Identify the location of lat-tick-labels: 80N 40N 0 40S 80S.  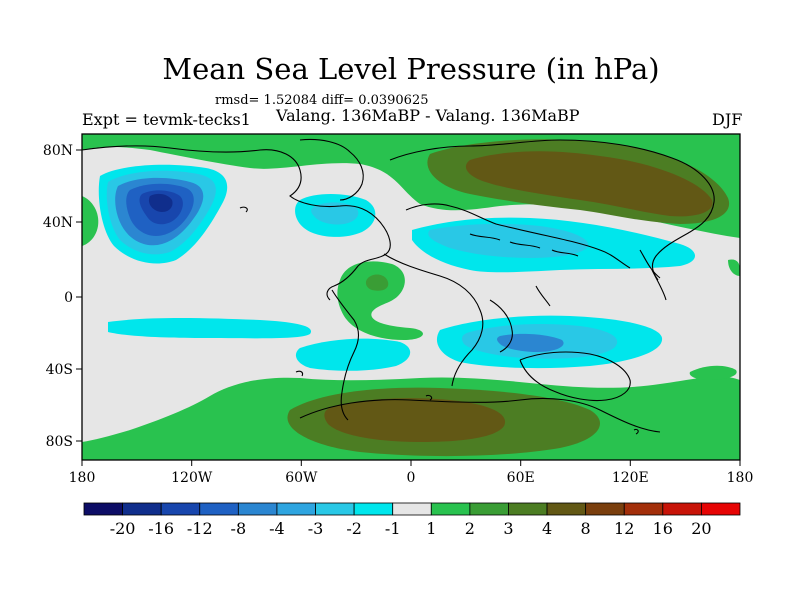
(58, 296).